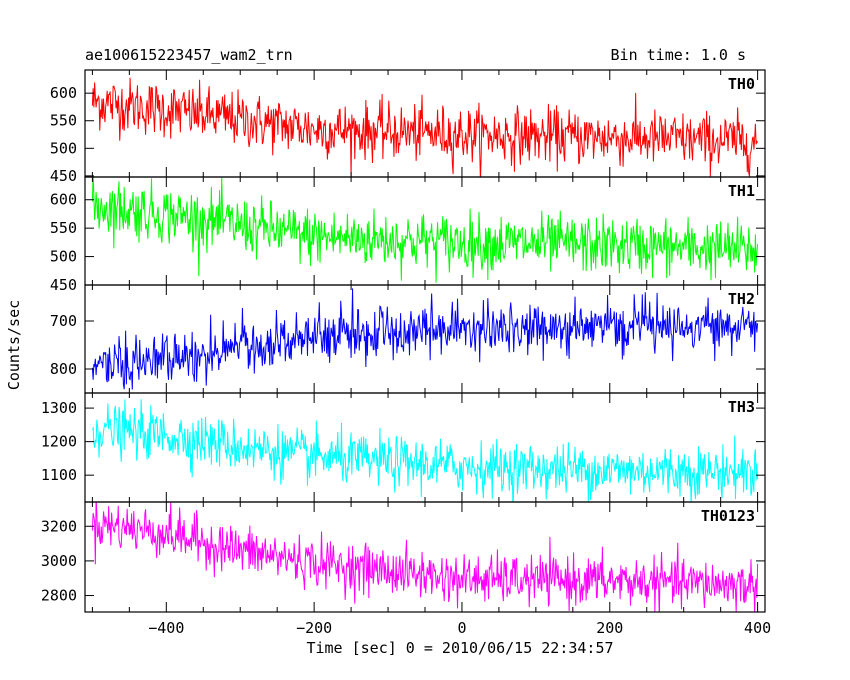  What do you see at coordinates (425, 450) in the screenshot?
I see `series-th3` at bounding box center [425, 450].